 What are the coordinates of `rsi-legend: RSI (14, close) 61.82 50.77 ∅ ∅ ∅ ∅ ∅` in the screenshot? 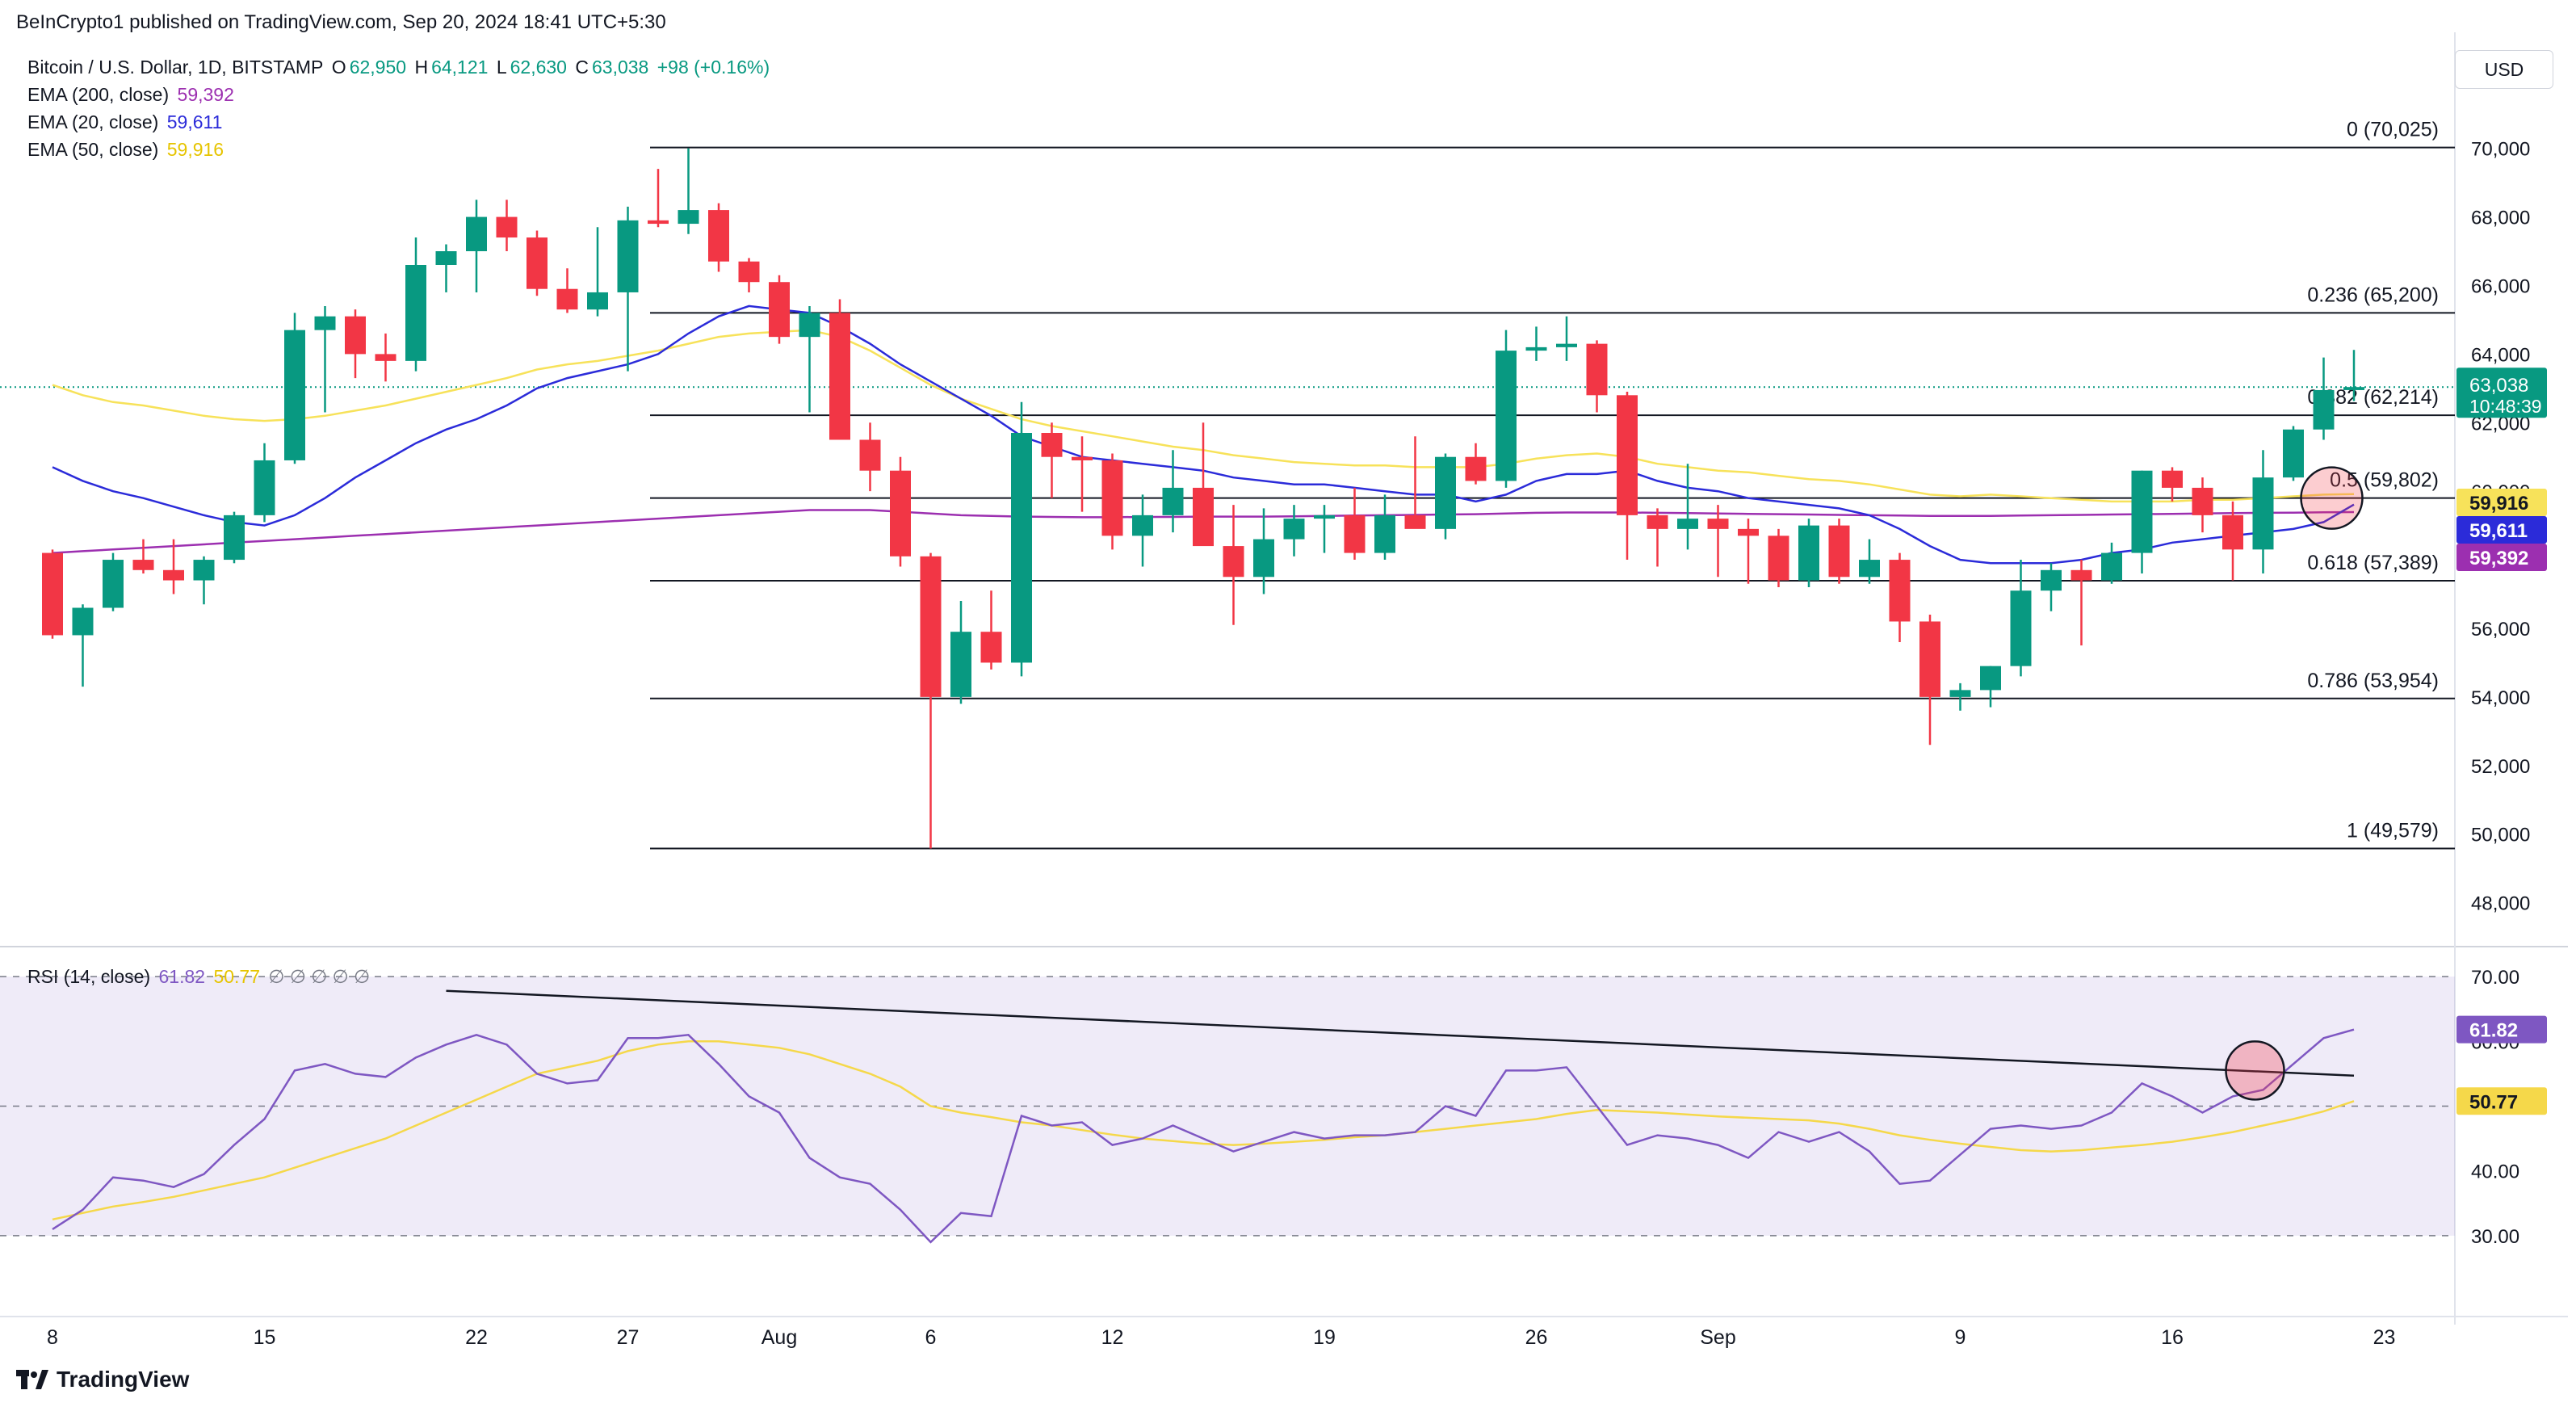 It's located at (200, 977).